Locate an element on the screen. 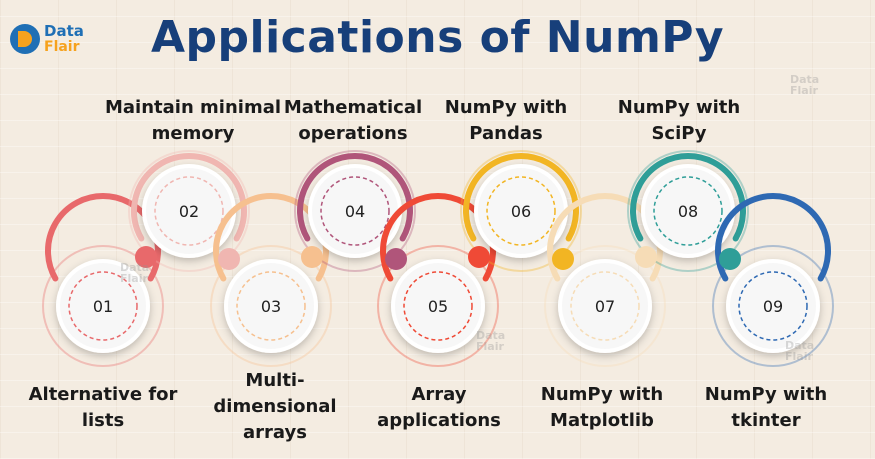 This screenshot has height=459, width=875. step-number-01: 01 is located at coordinates (103, 306).